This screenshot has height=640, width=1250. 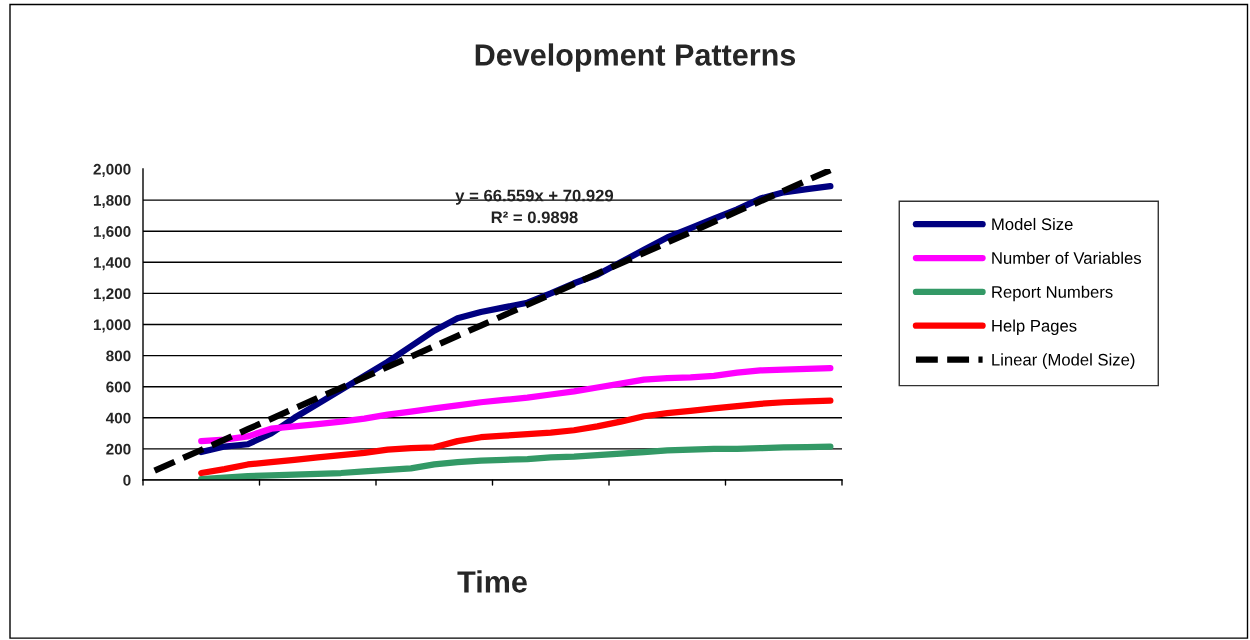 What do you see at coordinates (534, 217) in the screenshot?
I see `annotation: R² = 0.9898` at bounding box center [534, 217].